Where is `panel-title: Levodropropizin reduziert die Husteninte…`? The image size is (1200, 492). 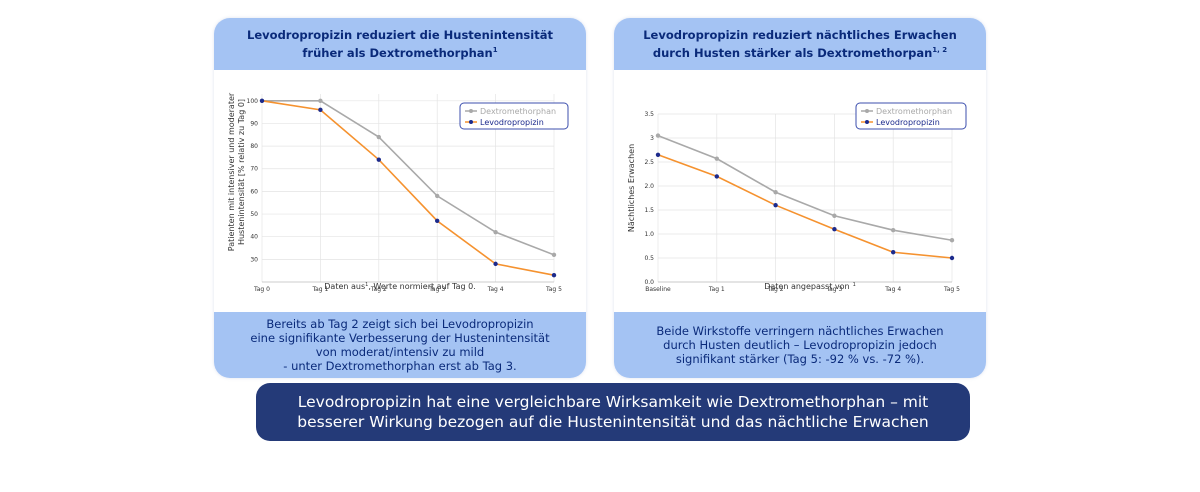
panel-title: Levodropropizin reduziert die Husteninte… is located at coordinates (400, 44).